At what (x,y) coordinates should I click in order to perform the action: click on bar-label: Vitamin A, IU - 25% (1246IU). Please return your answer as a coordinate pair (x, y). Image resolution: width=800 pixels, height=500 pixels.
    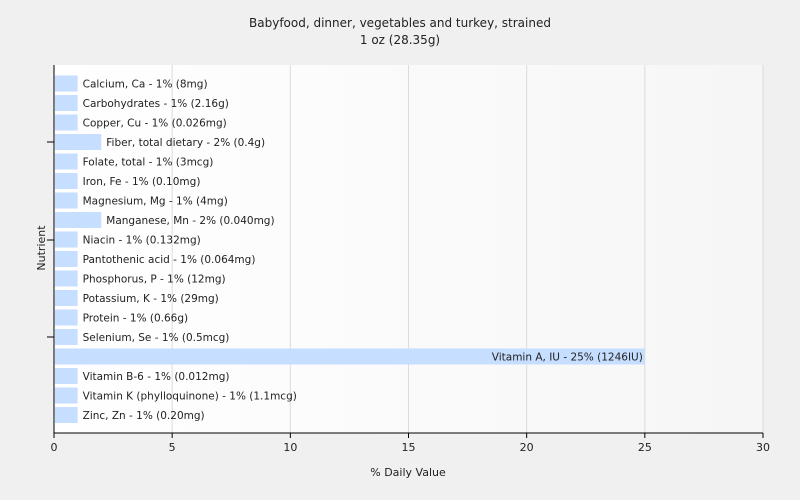
    Looking at the image, I should click on (567, 358).